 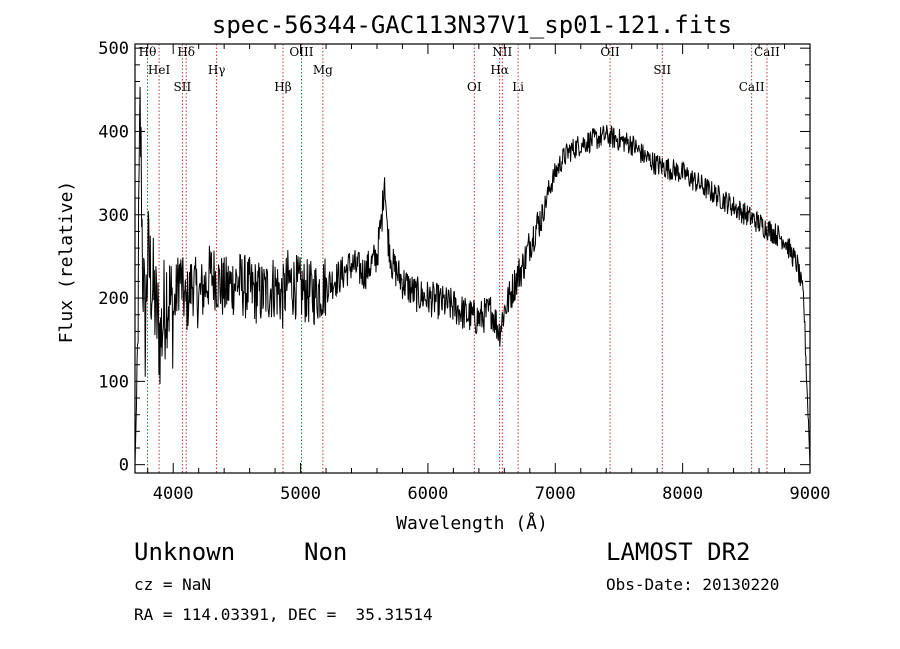 I want to click on line-marker-label: OII, so click(x=610, y=52).